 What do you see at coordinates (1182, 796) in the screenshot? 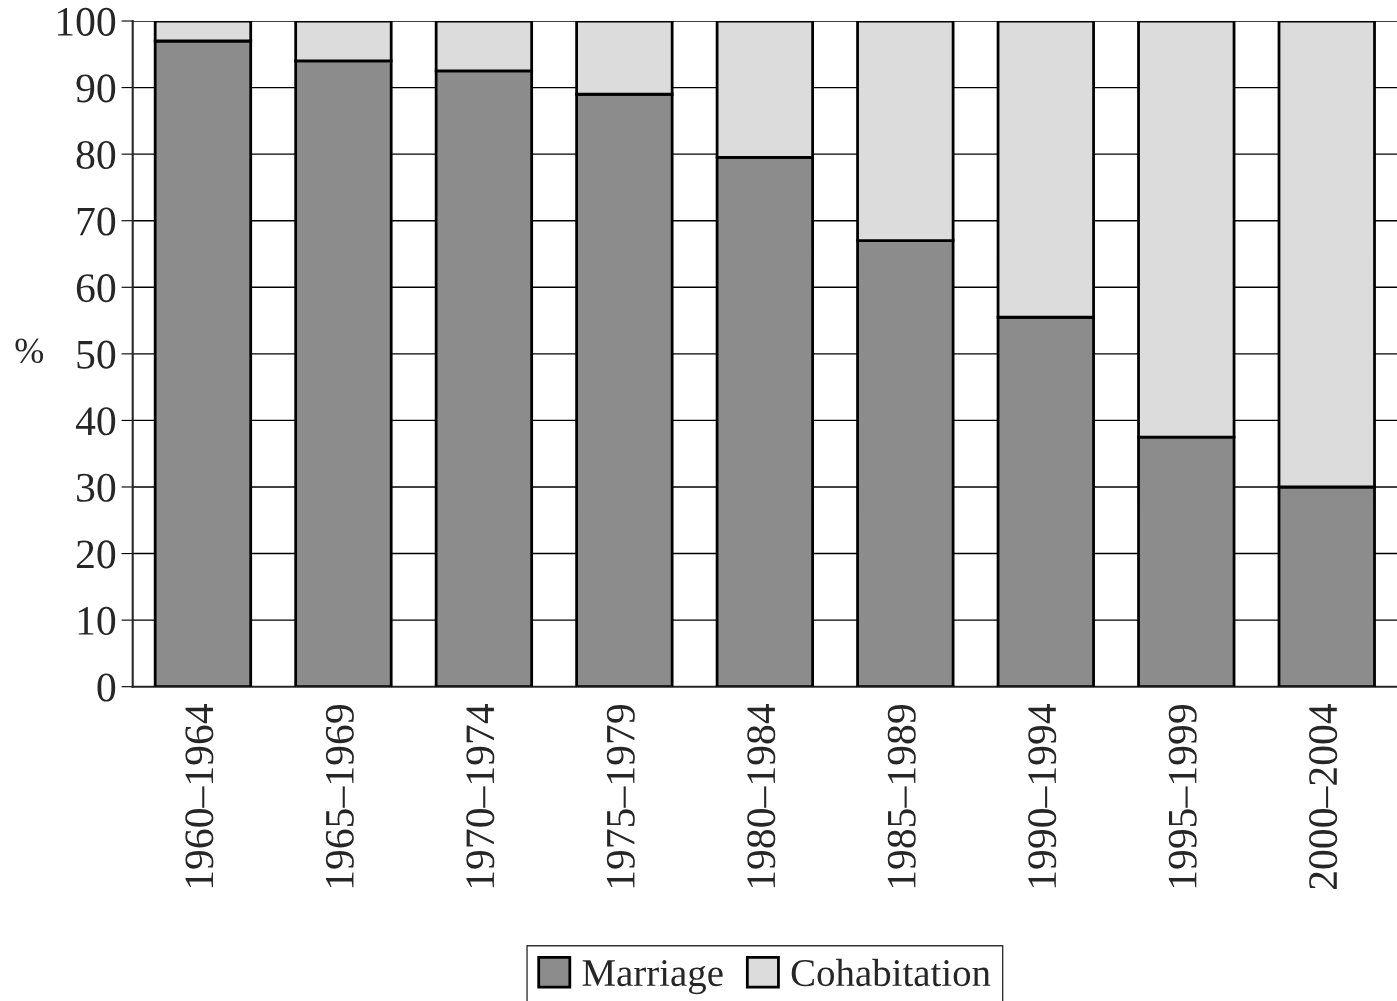
I see `x-tick-label: 1995–1999` at bounding box center [1182, 796].